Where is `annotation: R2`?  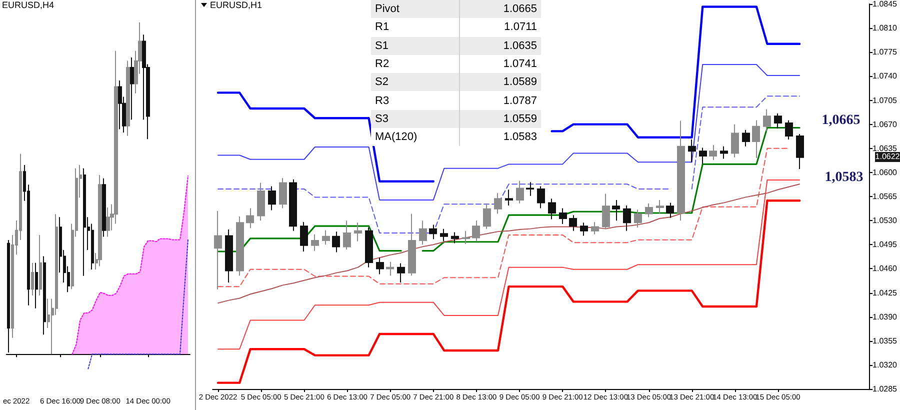
annotation: R2 is located at coordinates (415, 64).